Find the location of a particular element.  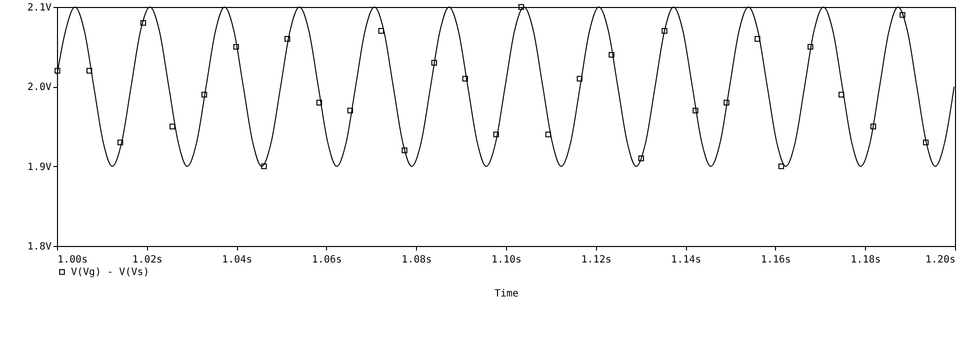

x-tick-label: 1.00s is located at coordinates (73, 260).